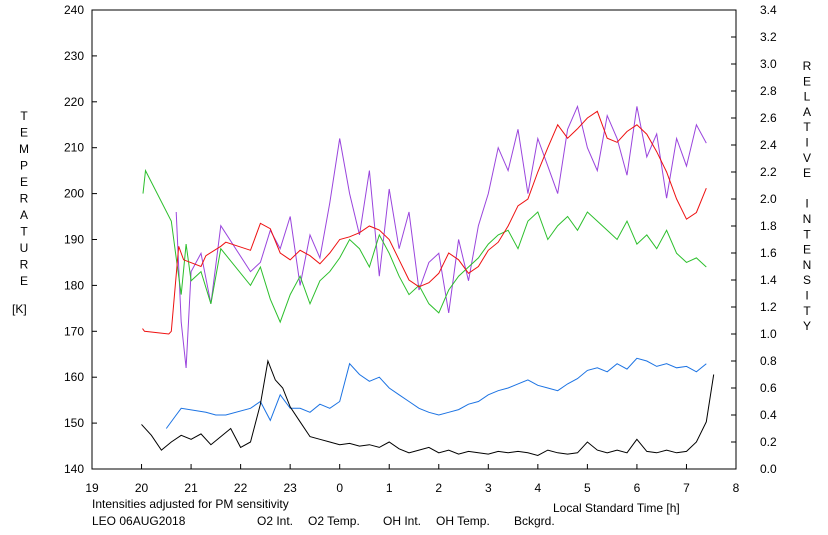 This screenshot has height=535, width=828. I want to click on legend-item: Bckgrd., so click(534, 521).